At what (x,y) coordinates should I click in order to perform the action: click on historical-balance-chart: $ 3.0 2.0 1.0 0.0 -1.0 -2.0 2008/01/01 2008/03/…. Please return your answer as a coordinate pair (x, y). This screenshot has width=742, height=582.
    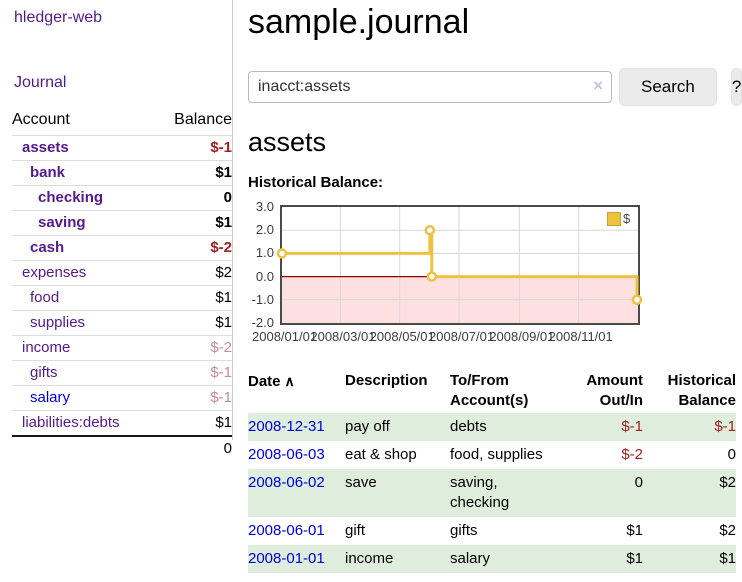
    Looking at the image, I should click on (448, 273).